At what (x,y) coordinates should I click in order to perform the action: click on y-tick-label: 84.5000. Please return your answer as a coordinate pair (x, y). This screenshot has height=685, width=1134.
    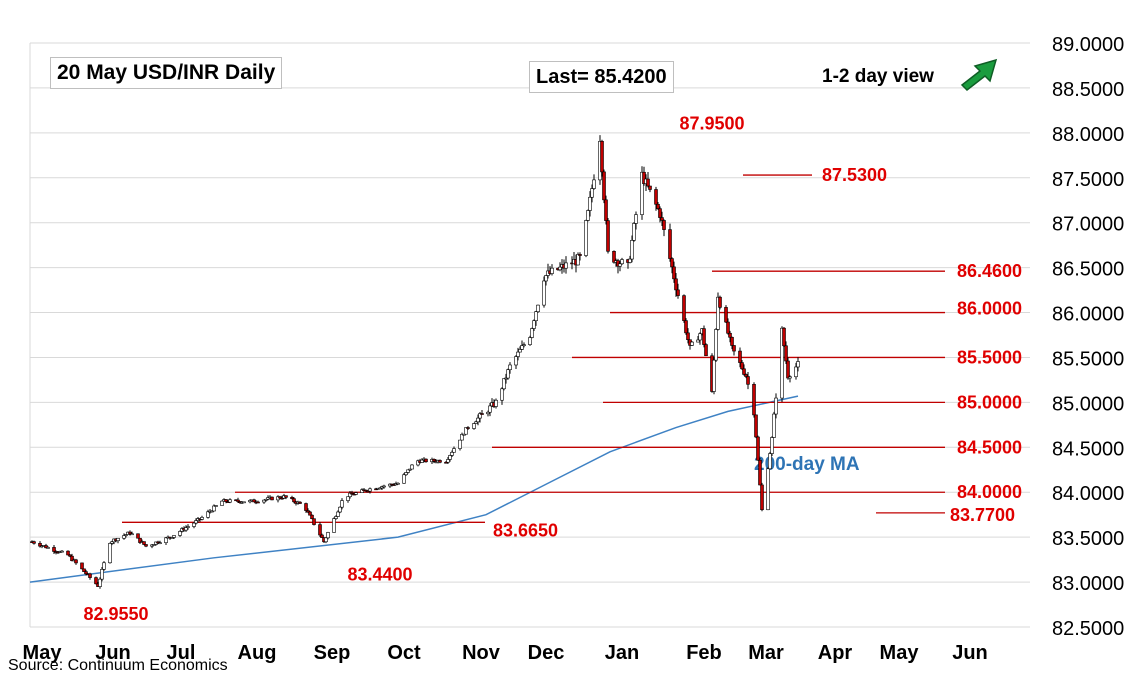
    Looking at the image, I should click on (1088, 449).